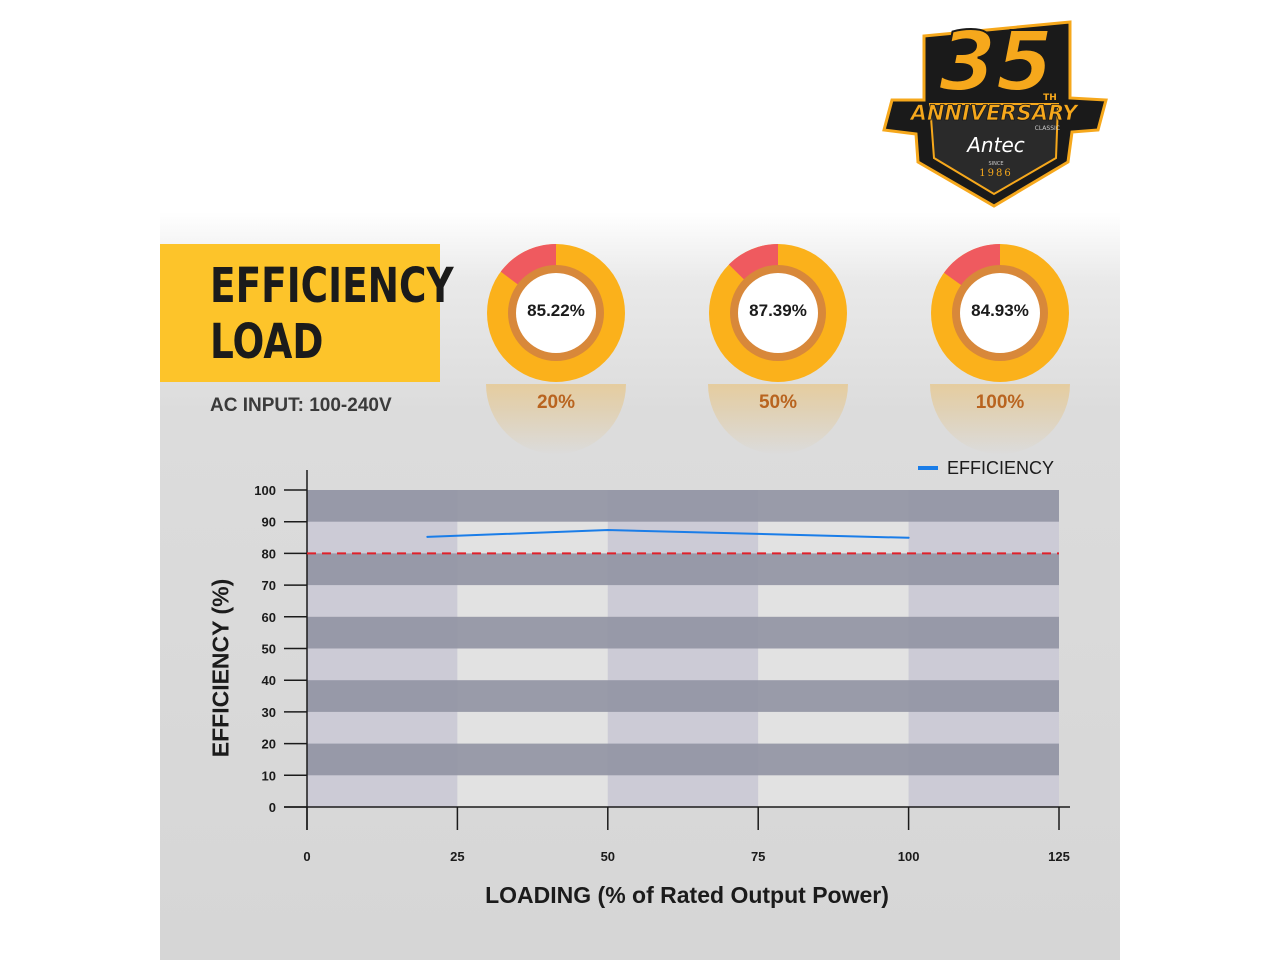 The height and width of the screenshot is (960, 1280). Describe the element at coordinates (457, 856) in the screenshot. I see `x-tick-label: 25` at that location.